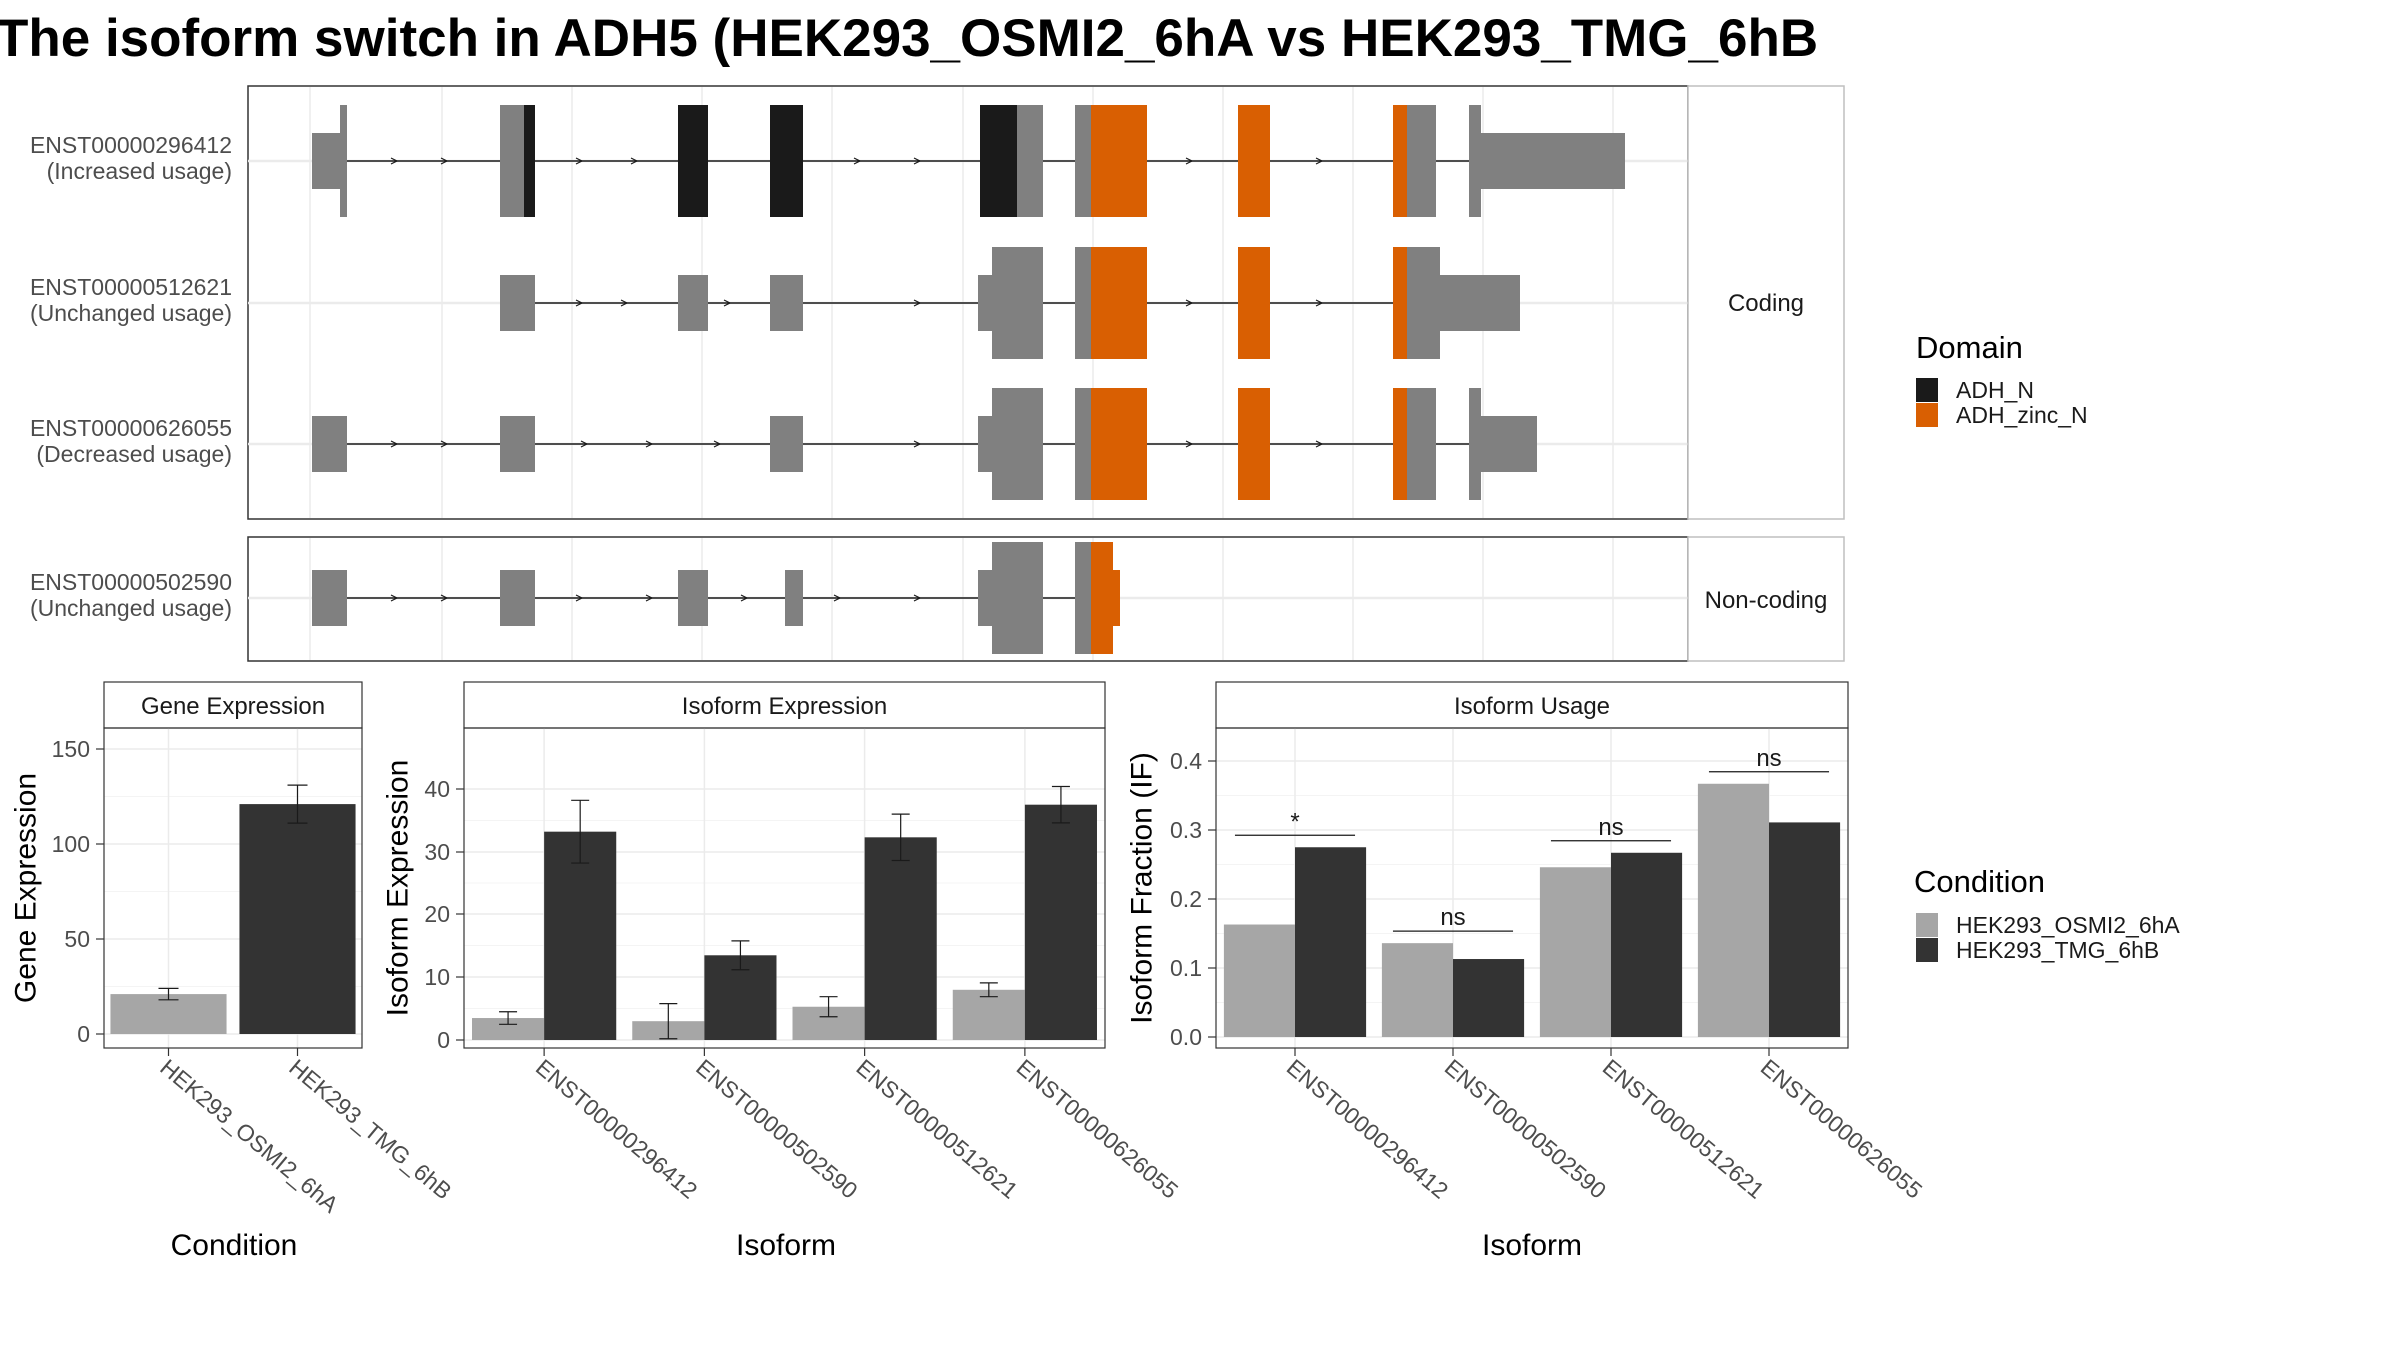 The height and width of the screenshot is (1350, 2400). What do you see at coordinates (1294, 821) in the screenshot?
I see `significance-label: *` at bounding box center [1294, 821].